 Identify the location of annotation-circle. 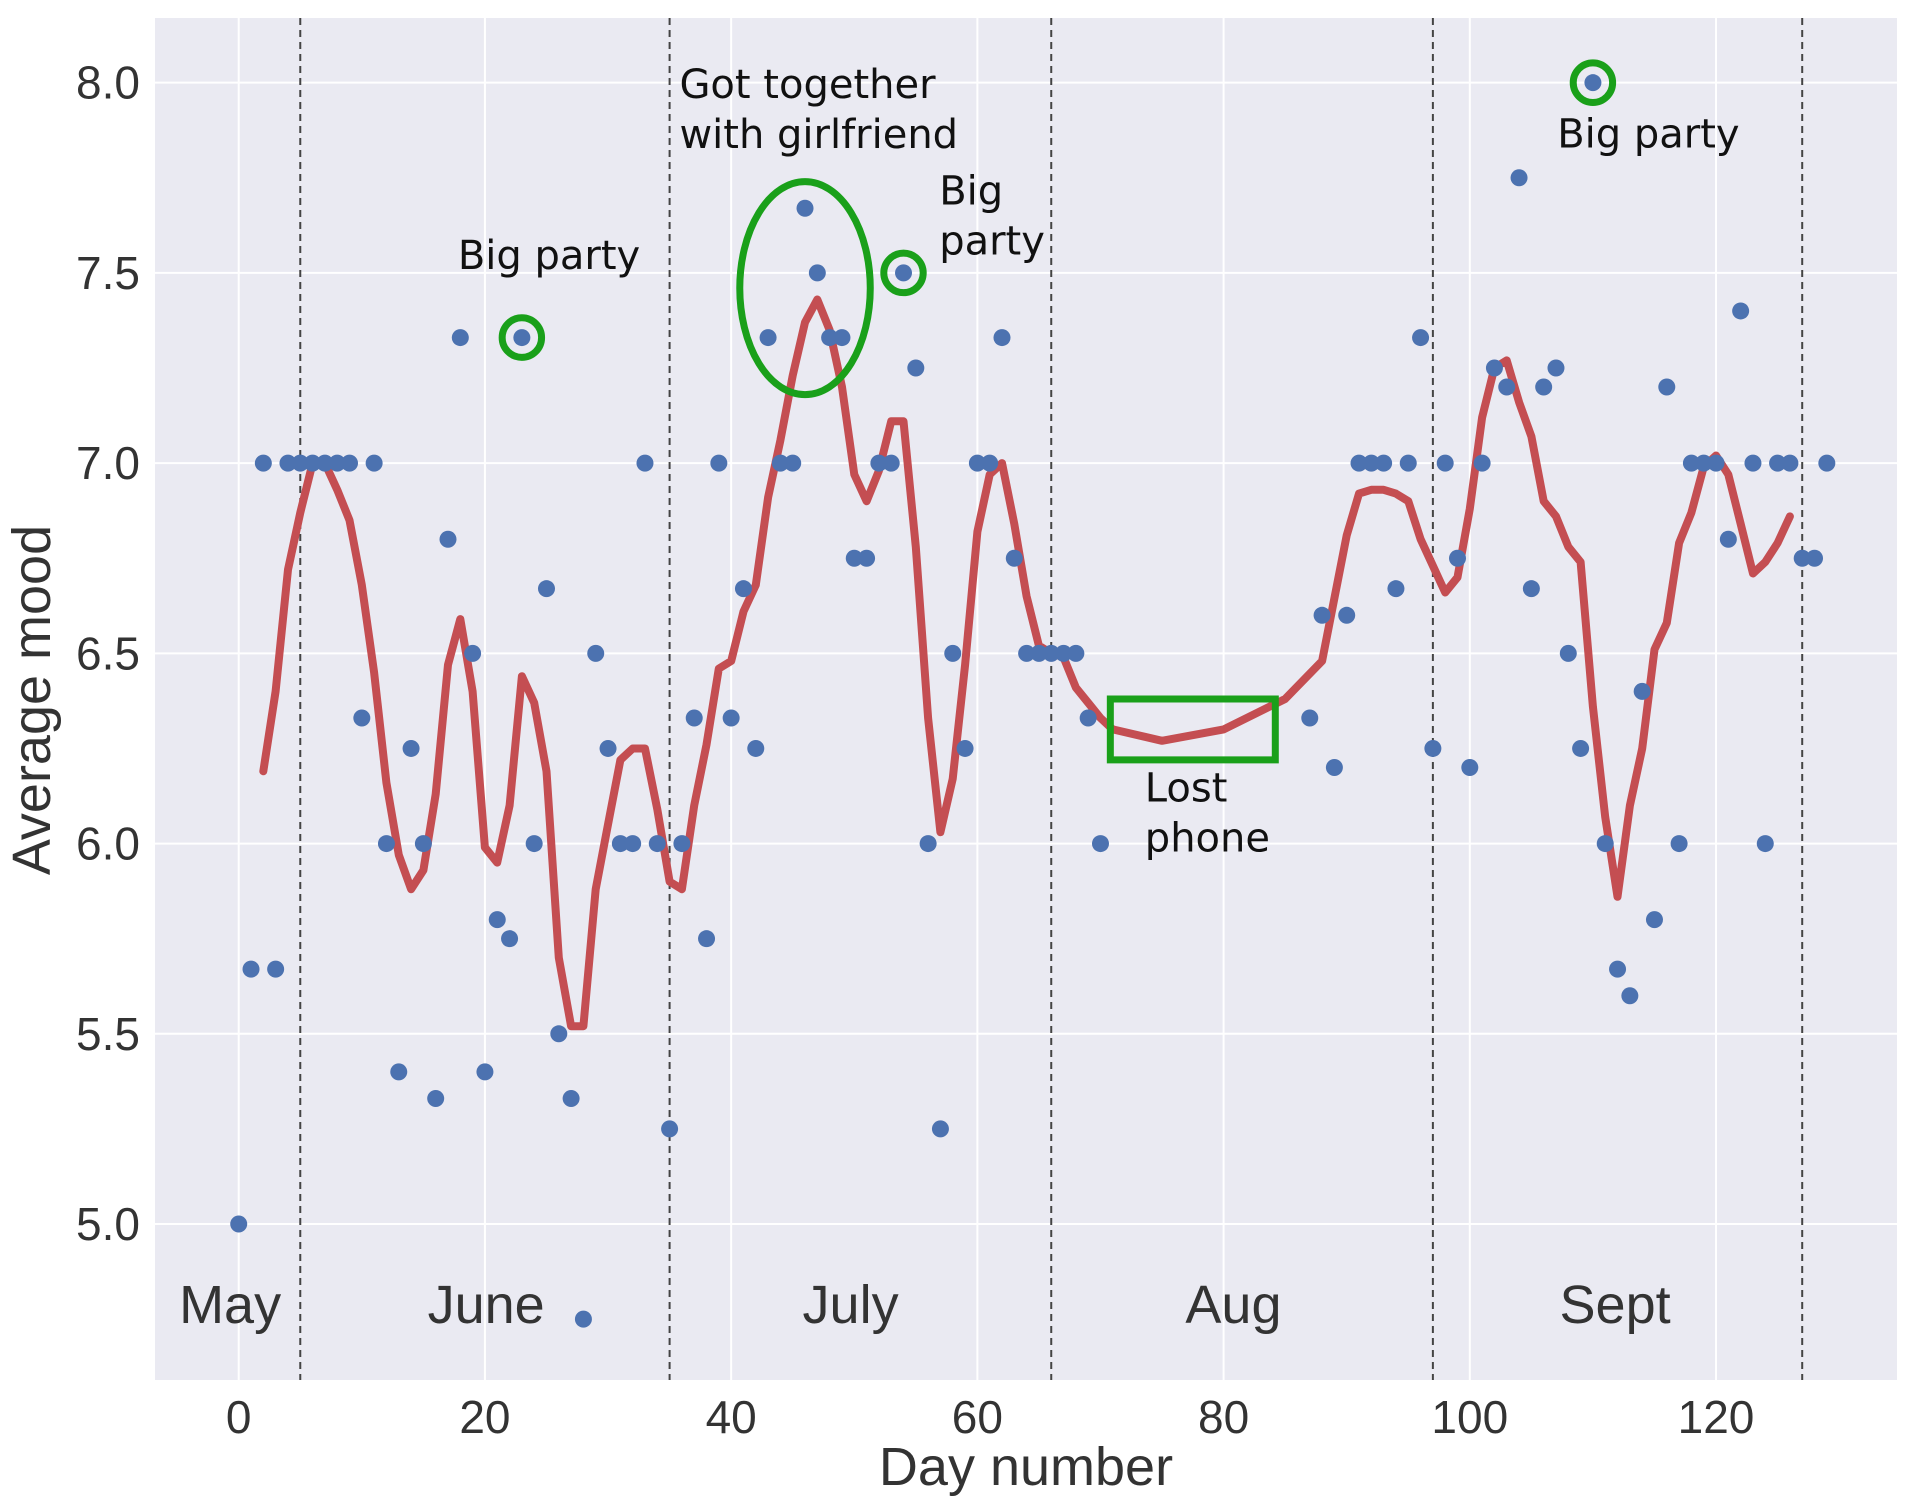
(1593, 82).